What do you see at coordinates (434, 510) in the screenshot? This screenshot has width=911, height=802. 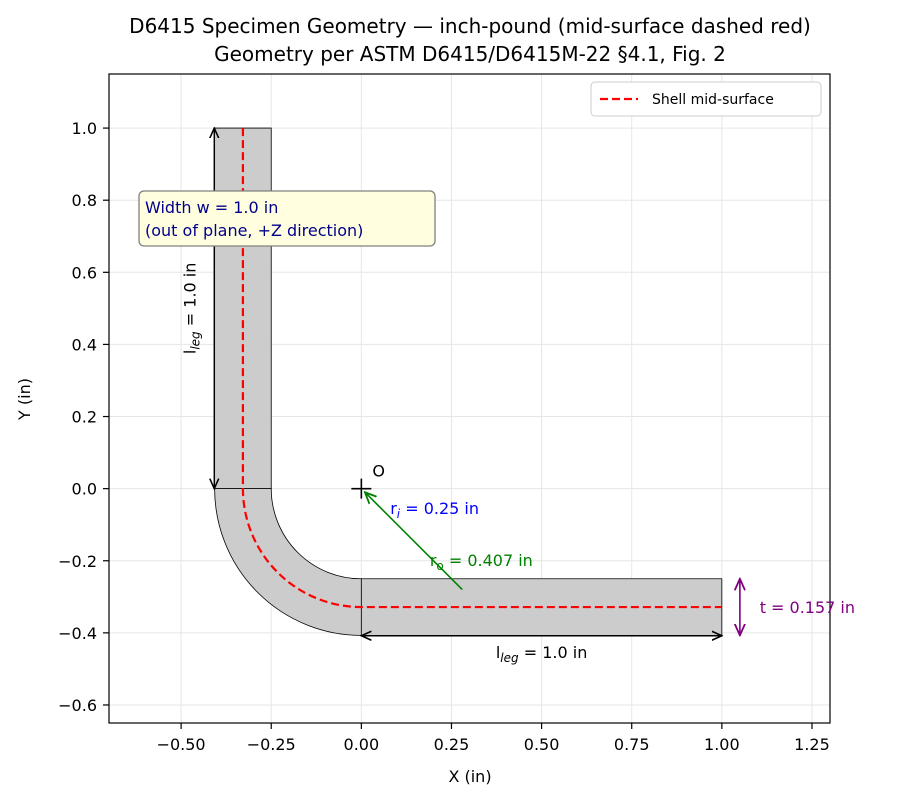 I see `inner-radius-label: ri = 0.25 in` at bounding box center [434, 510].